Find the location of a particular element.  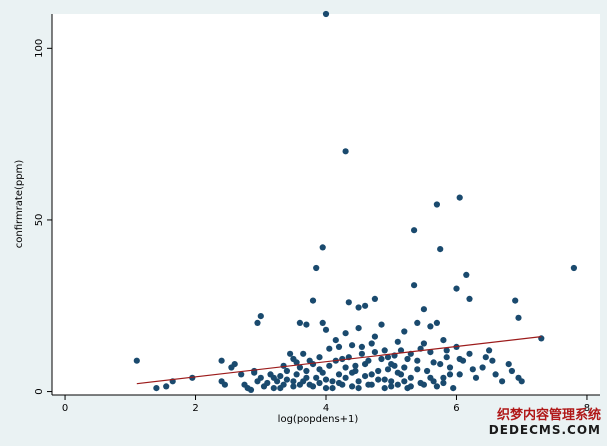

x-tick-label: 4 is located at coordinates (326, 408).